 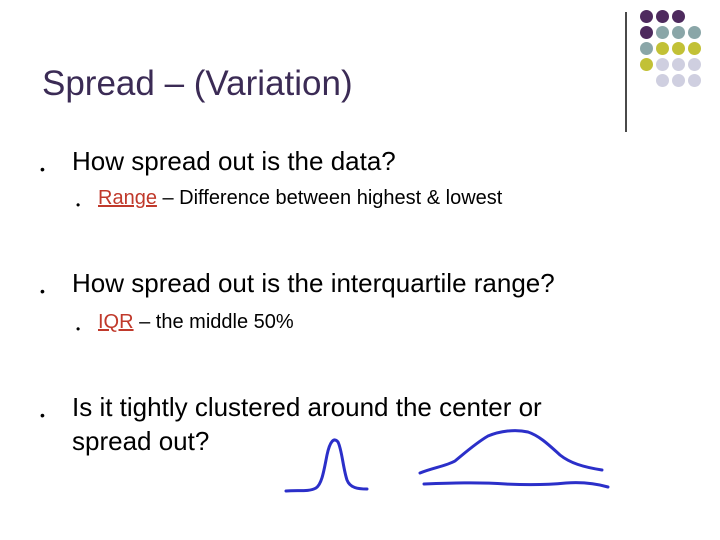 I want to click on range-definition: – Difference between highest & lowest, so click(x=329, y=198).